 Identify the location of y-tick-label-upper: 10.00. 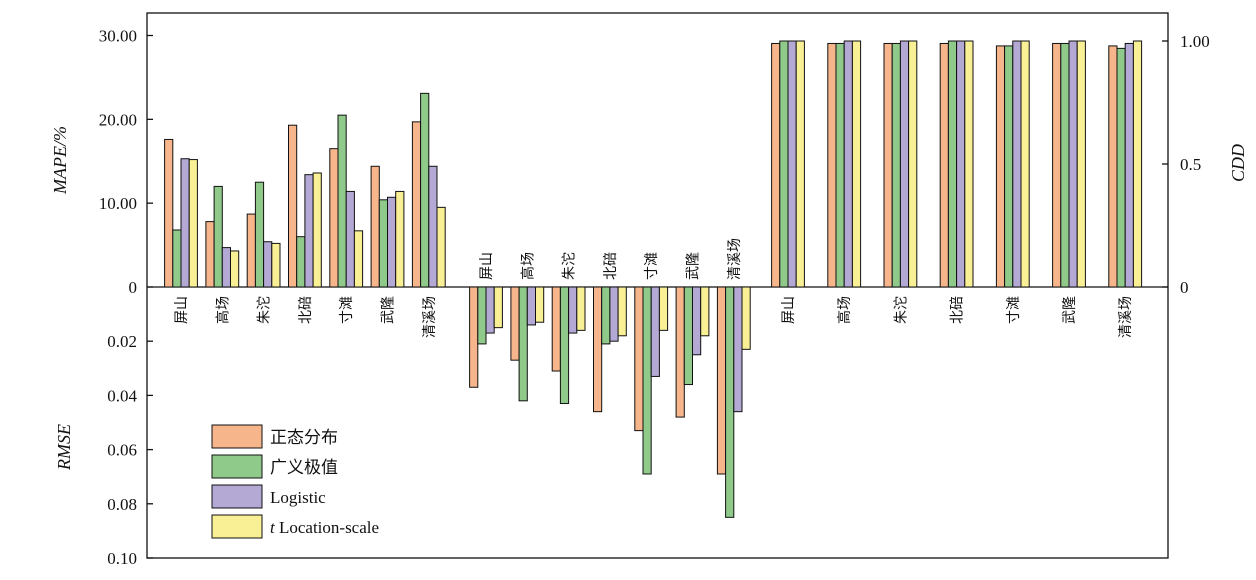
(118, 203).